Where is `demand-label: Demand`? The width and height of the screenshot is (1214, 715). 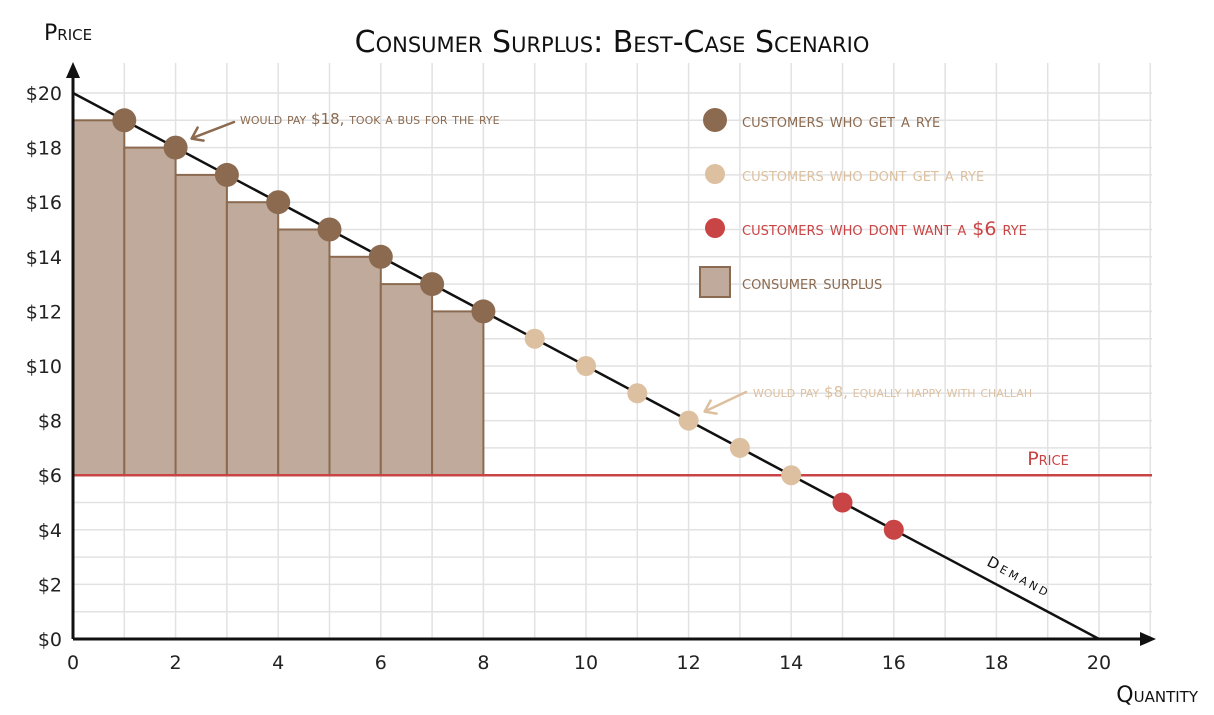 demand-label: Demand is located at coordinates (1019, 576).